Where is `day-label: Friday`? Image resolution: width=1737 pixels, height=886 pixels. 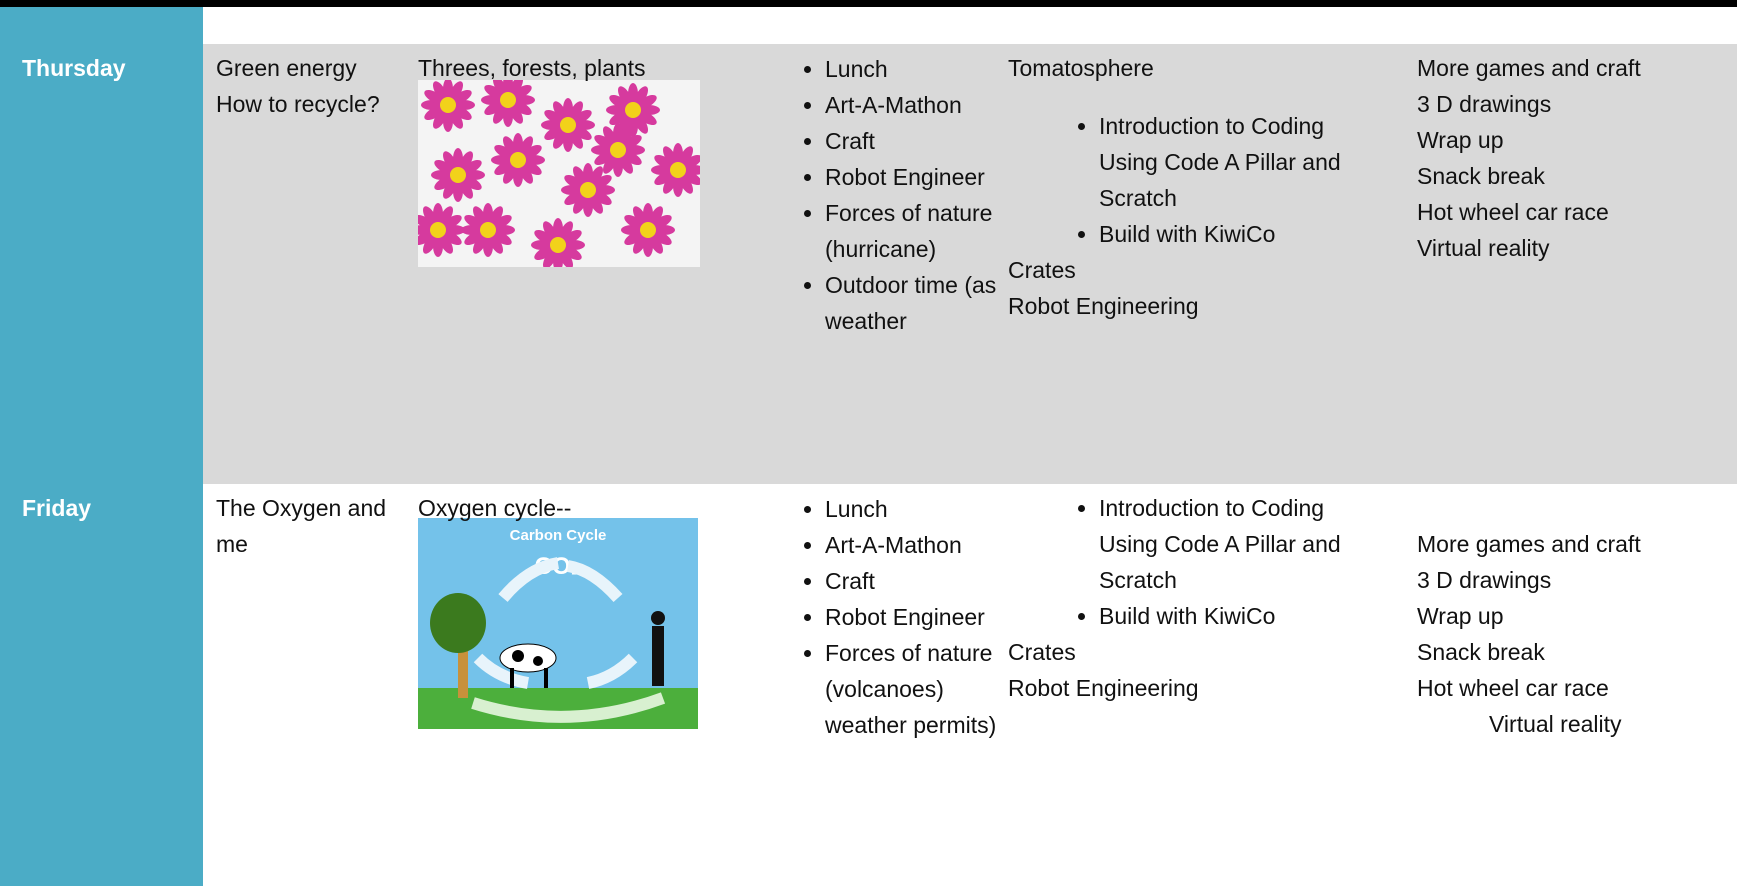 day-label: Friday is located at coordinates (57, 508).